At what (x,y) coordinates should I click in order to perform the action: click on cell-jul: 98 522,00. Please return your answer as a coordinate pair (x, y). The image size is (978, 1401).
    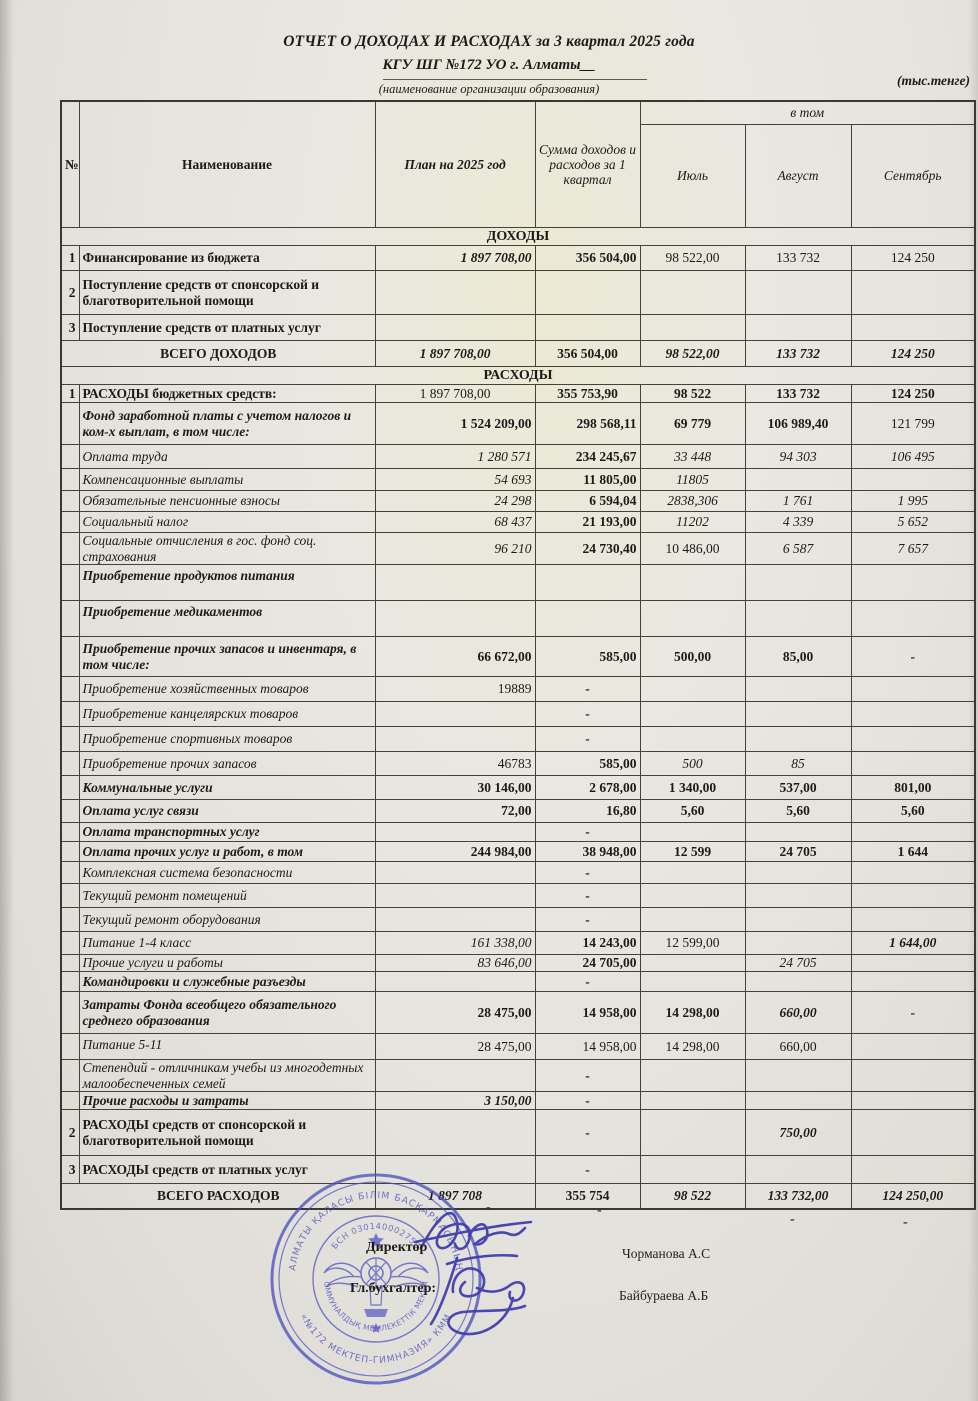
    Looking at the image, I should click on (692, 353).